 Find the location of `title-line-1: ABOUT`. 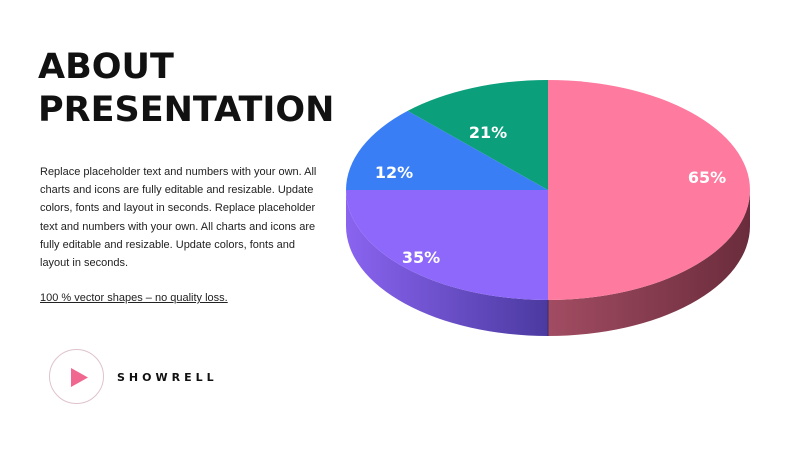

title-line-1: ABOUT is located at coordinates (106, 67).